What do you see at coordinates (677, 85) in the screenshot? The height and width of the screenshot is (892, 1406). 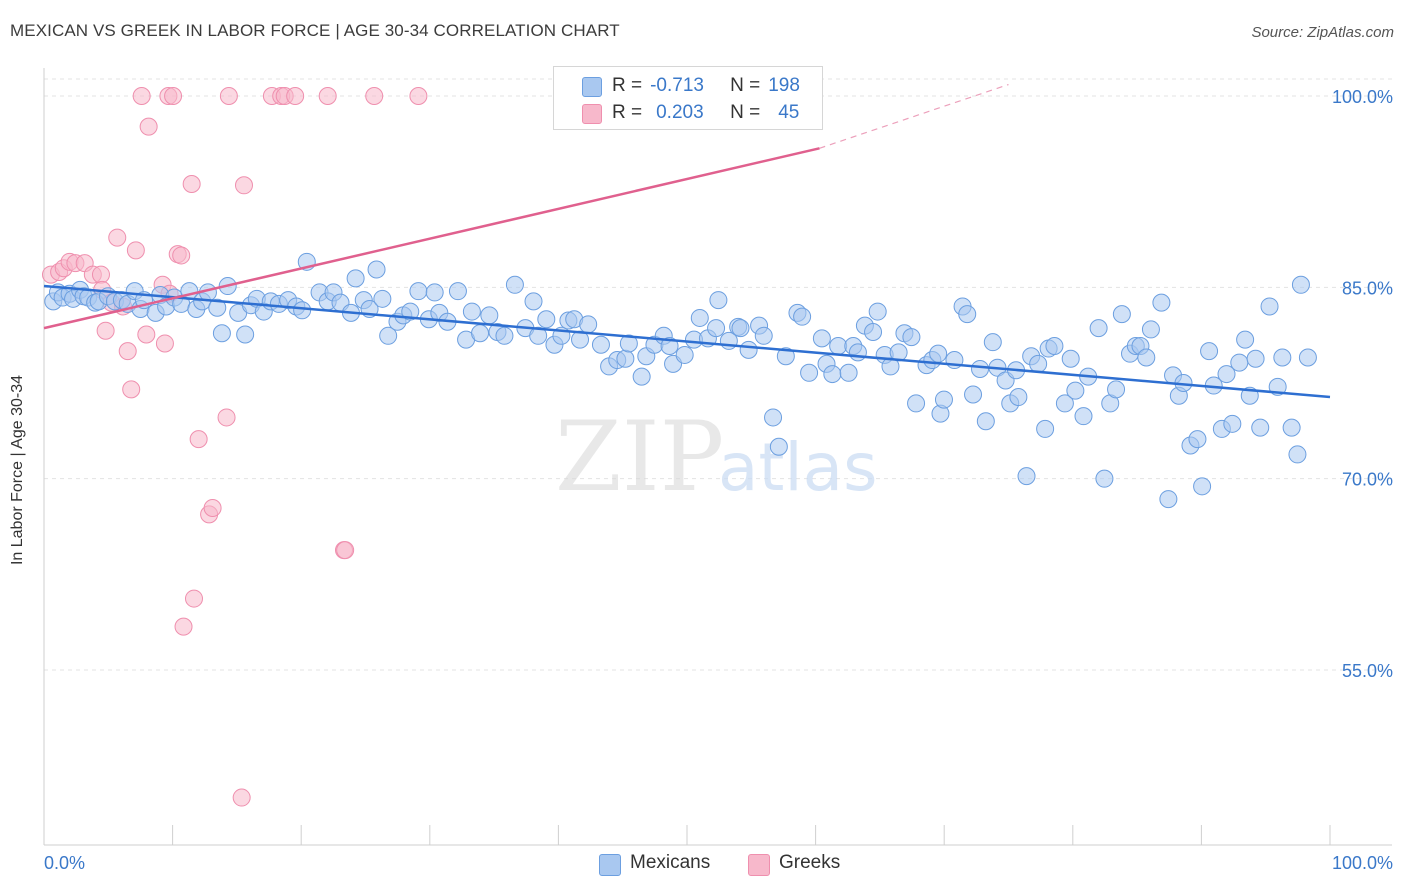 I see `legend-r-value-mexicans: -0.713` at bounding box center [677, 85].